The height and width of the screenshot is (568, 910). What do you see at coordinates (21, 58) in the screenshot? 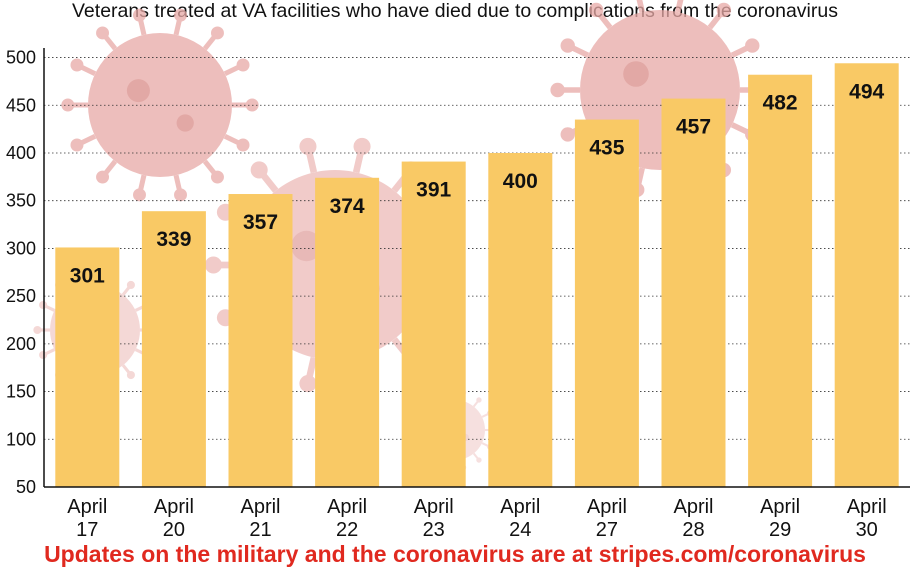
I see `y-tick-label: 500` at bounding box center [21, 58].